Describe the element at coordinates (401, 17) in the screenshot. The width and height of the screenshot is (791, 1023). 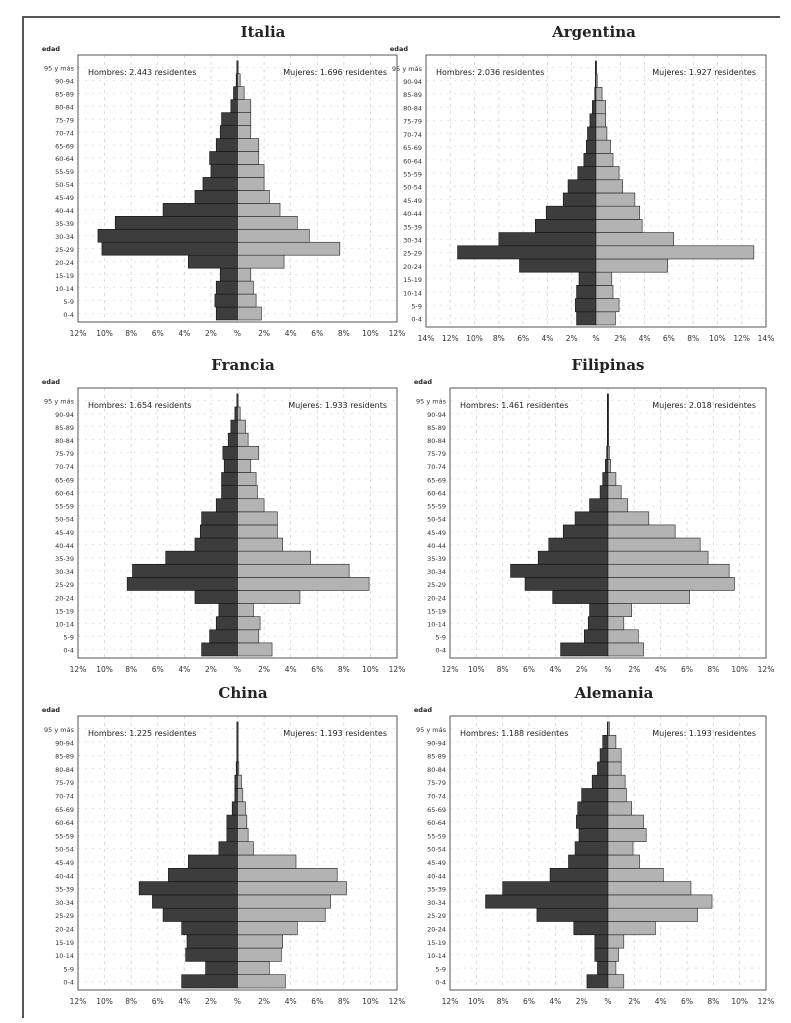
I see `top-border` at that location.